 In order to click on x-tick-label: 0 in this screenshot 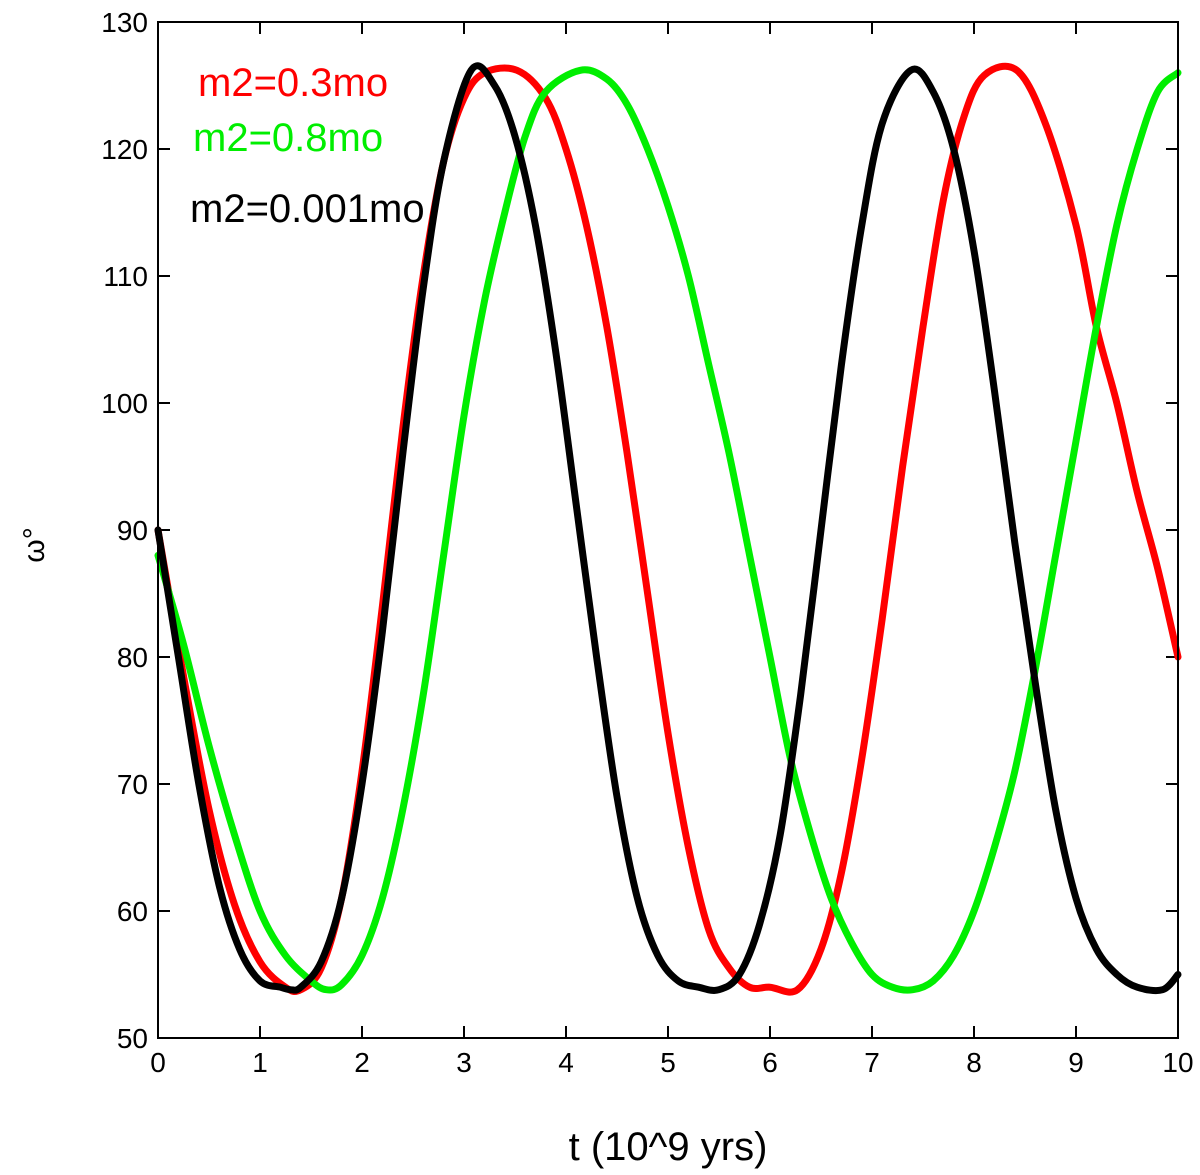, I will do `click(158, 1062)`.